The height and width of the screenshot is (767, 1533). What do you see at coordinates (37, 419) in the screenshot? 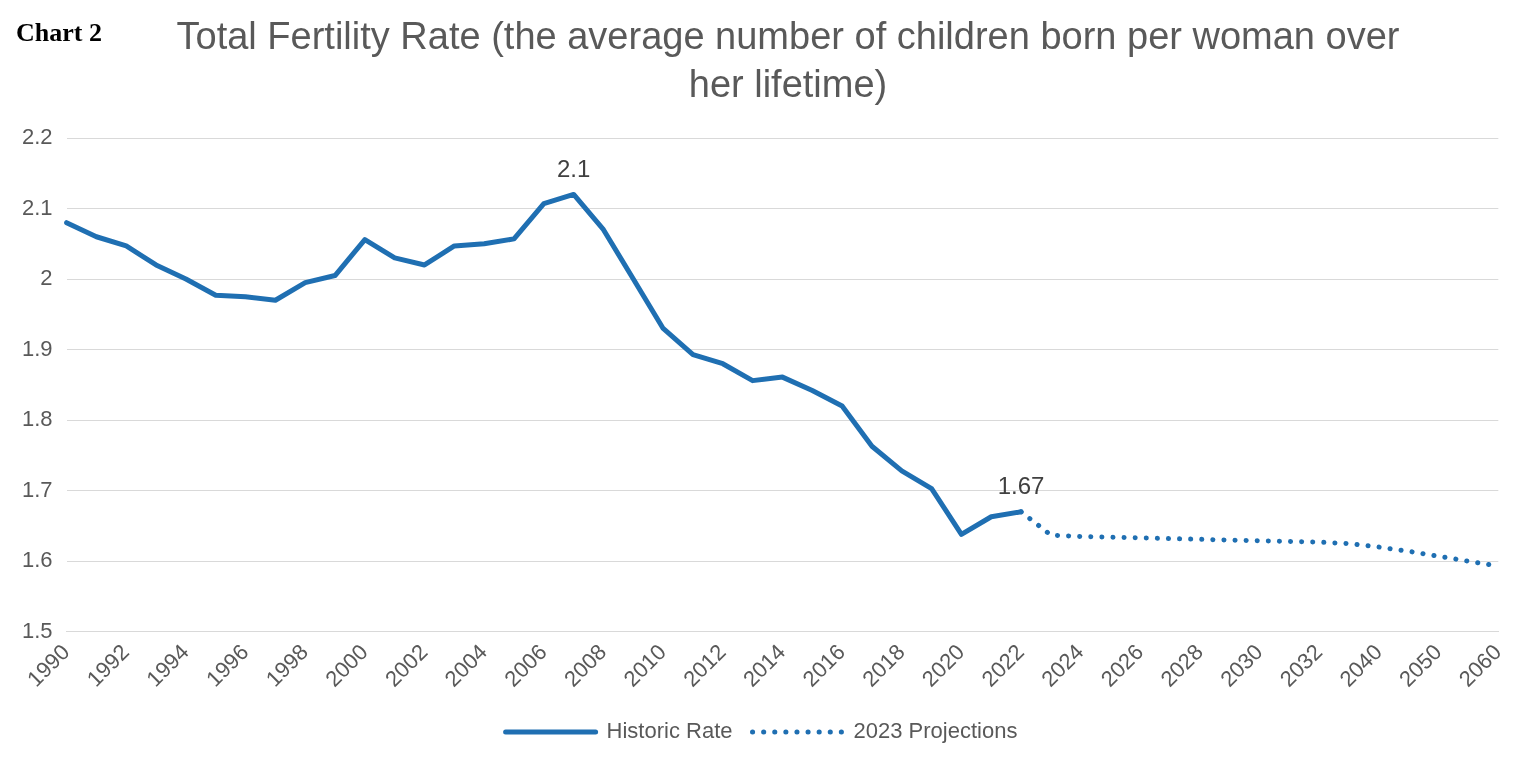
I see `y-tick-label: 1.8` at bounding box center [37, 419].